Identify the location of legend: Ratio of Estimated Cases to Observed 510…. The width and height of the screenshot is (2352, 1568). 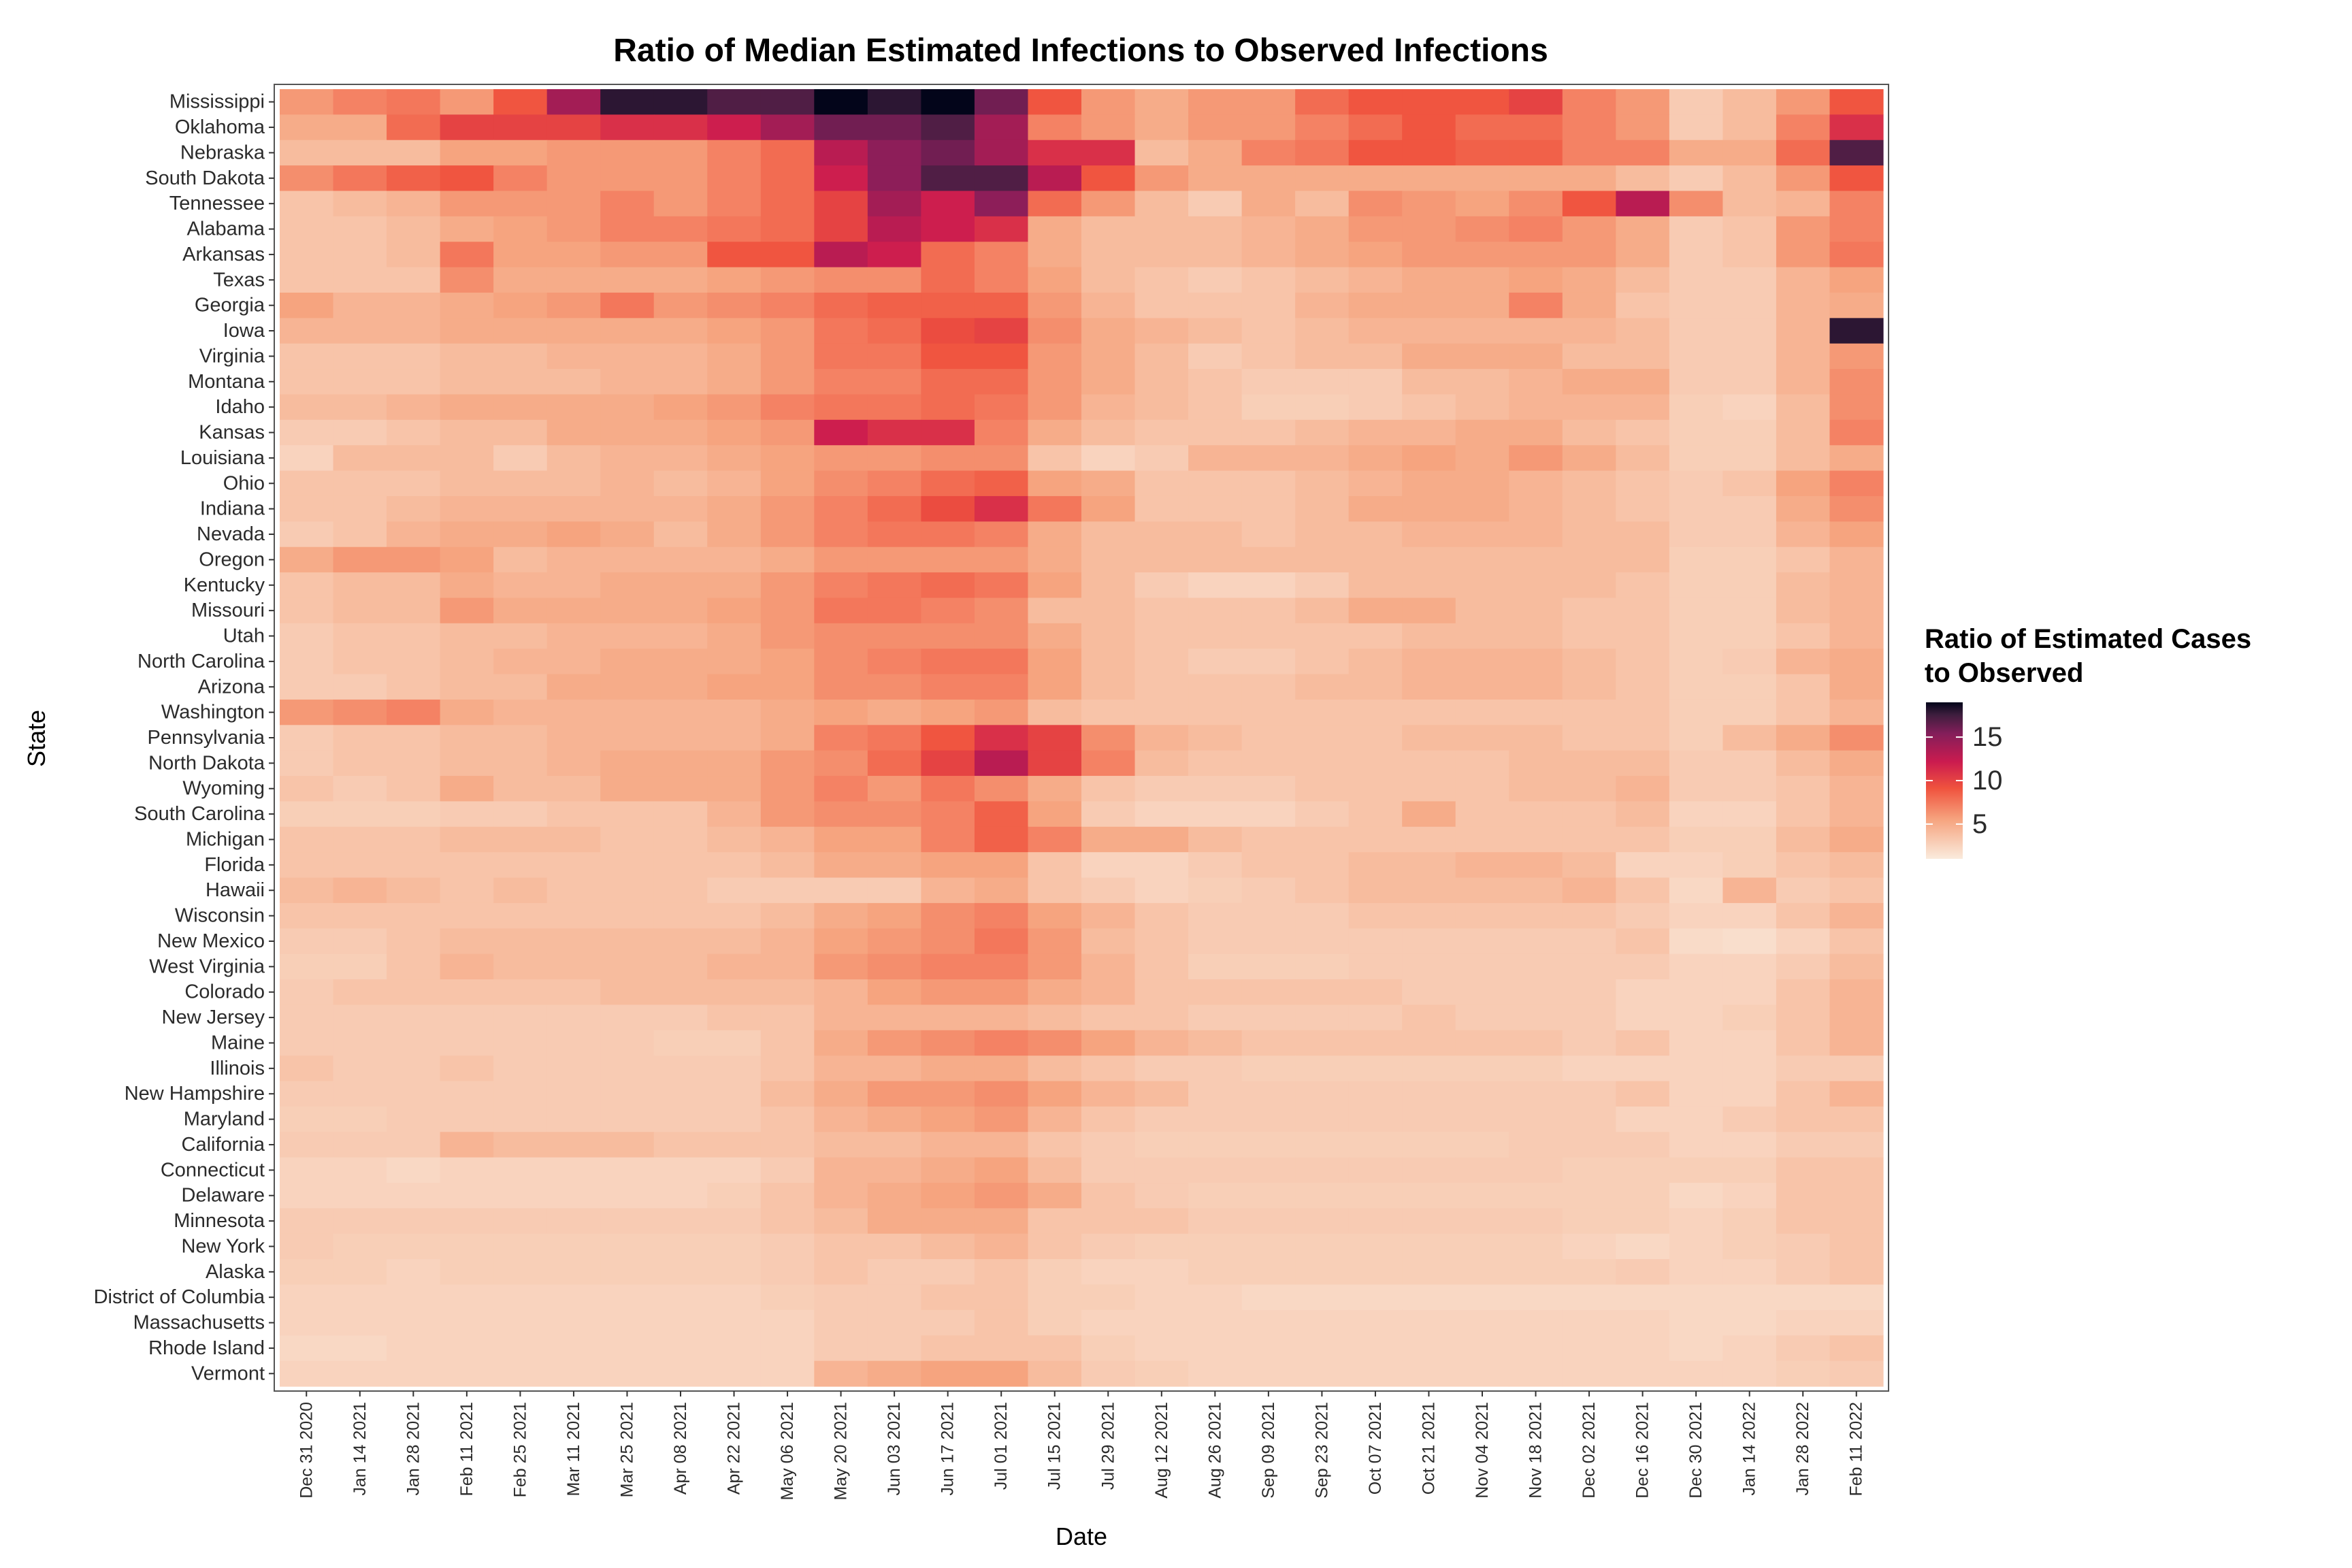
(2088, 742).